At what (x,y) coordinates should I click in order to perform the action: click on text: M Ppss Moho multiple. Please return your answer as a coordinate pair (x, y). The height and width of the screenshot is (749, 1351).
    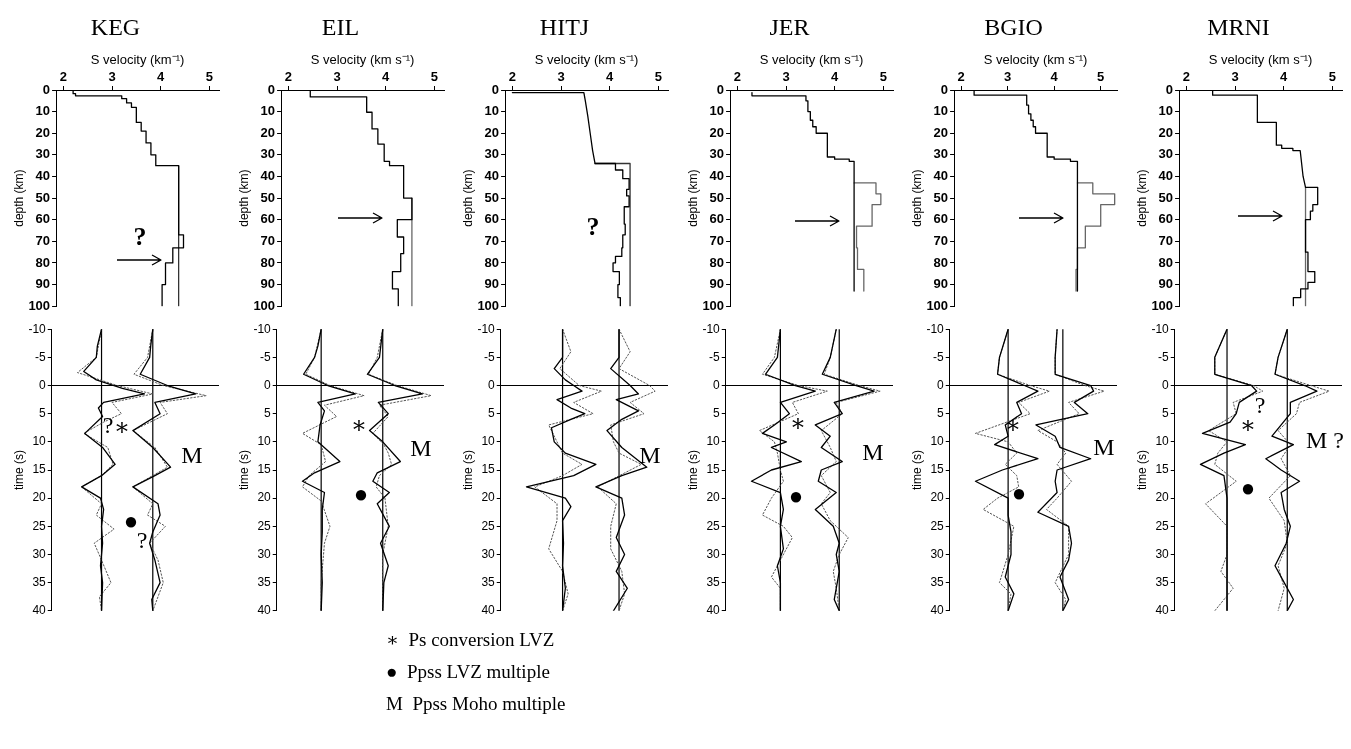
    Looking at the image, I should click on (476, 704).